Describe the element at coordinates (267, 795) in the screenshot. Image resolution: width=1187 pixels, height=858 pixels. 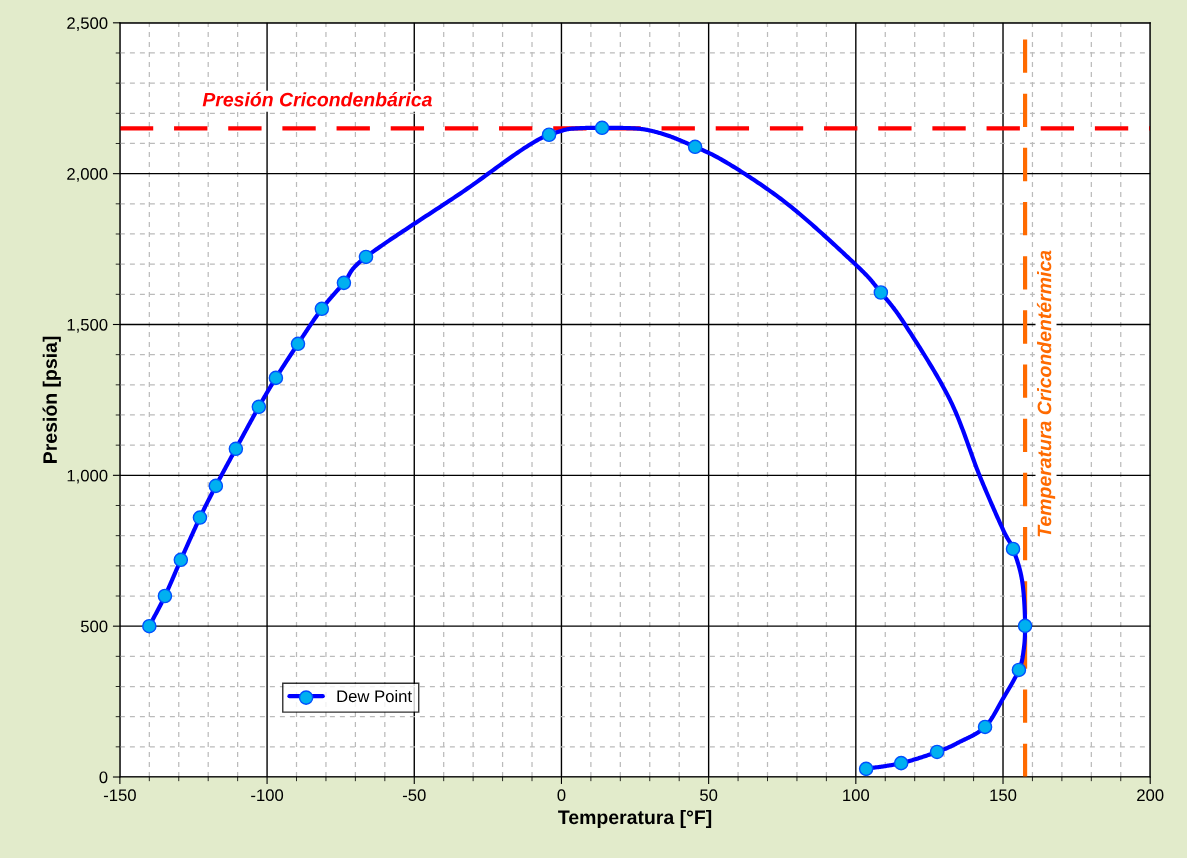
I see `x-tick-label: -100` at that location.